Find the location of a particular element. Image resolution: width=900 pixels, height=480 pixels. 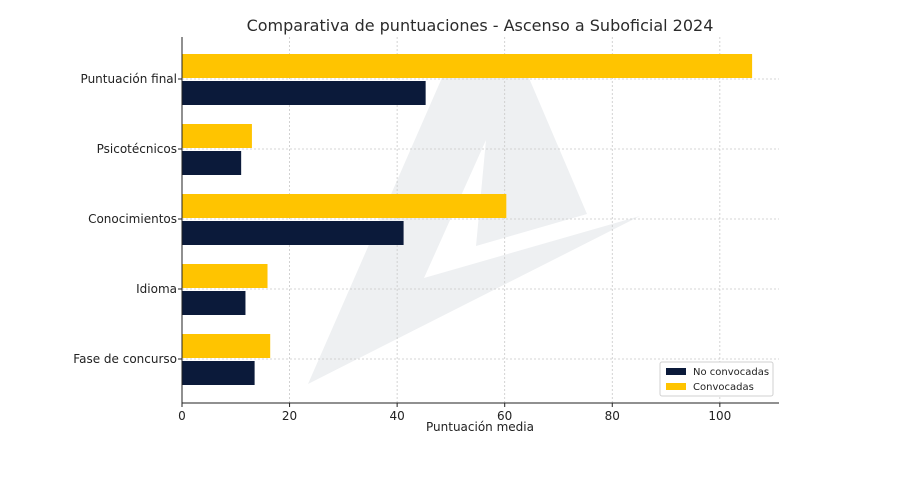

bar-convocadas-psicotecnicos is located at coordinates (217, 136).